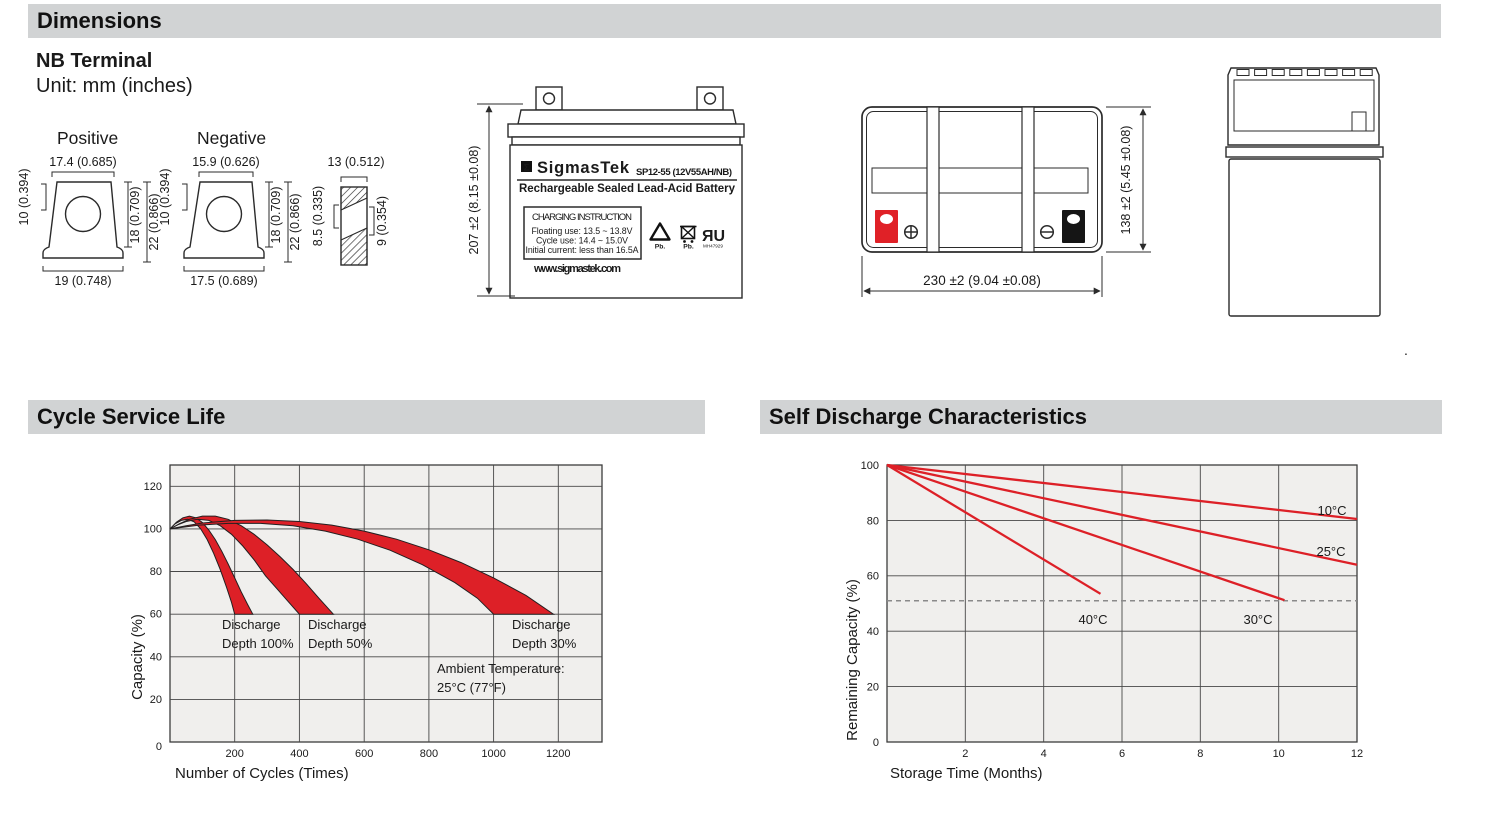  What do you see at coordinates (337, 624) in the screenshot?
I see `depth-50-label-line1: Discharge` at bounding box center [337, 624].